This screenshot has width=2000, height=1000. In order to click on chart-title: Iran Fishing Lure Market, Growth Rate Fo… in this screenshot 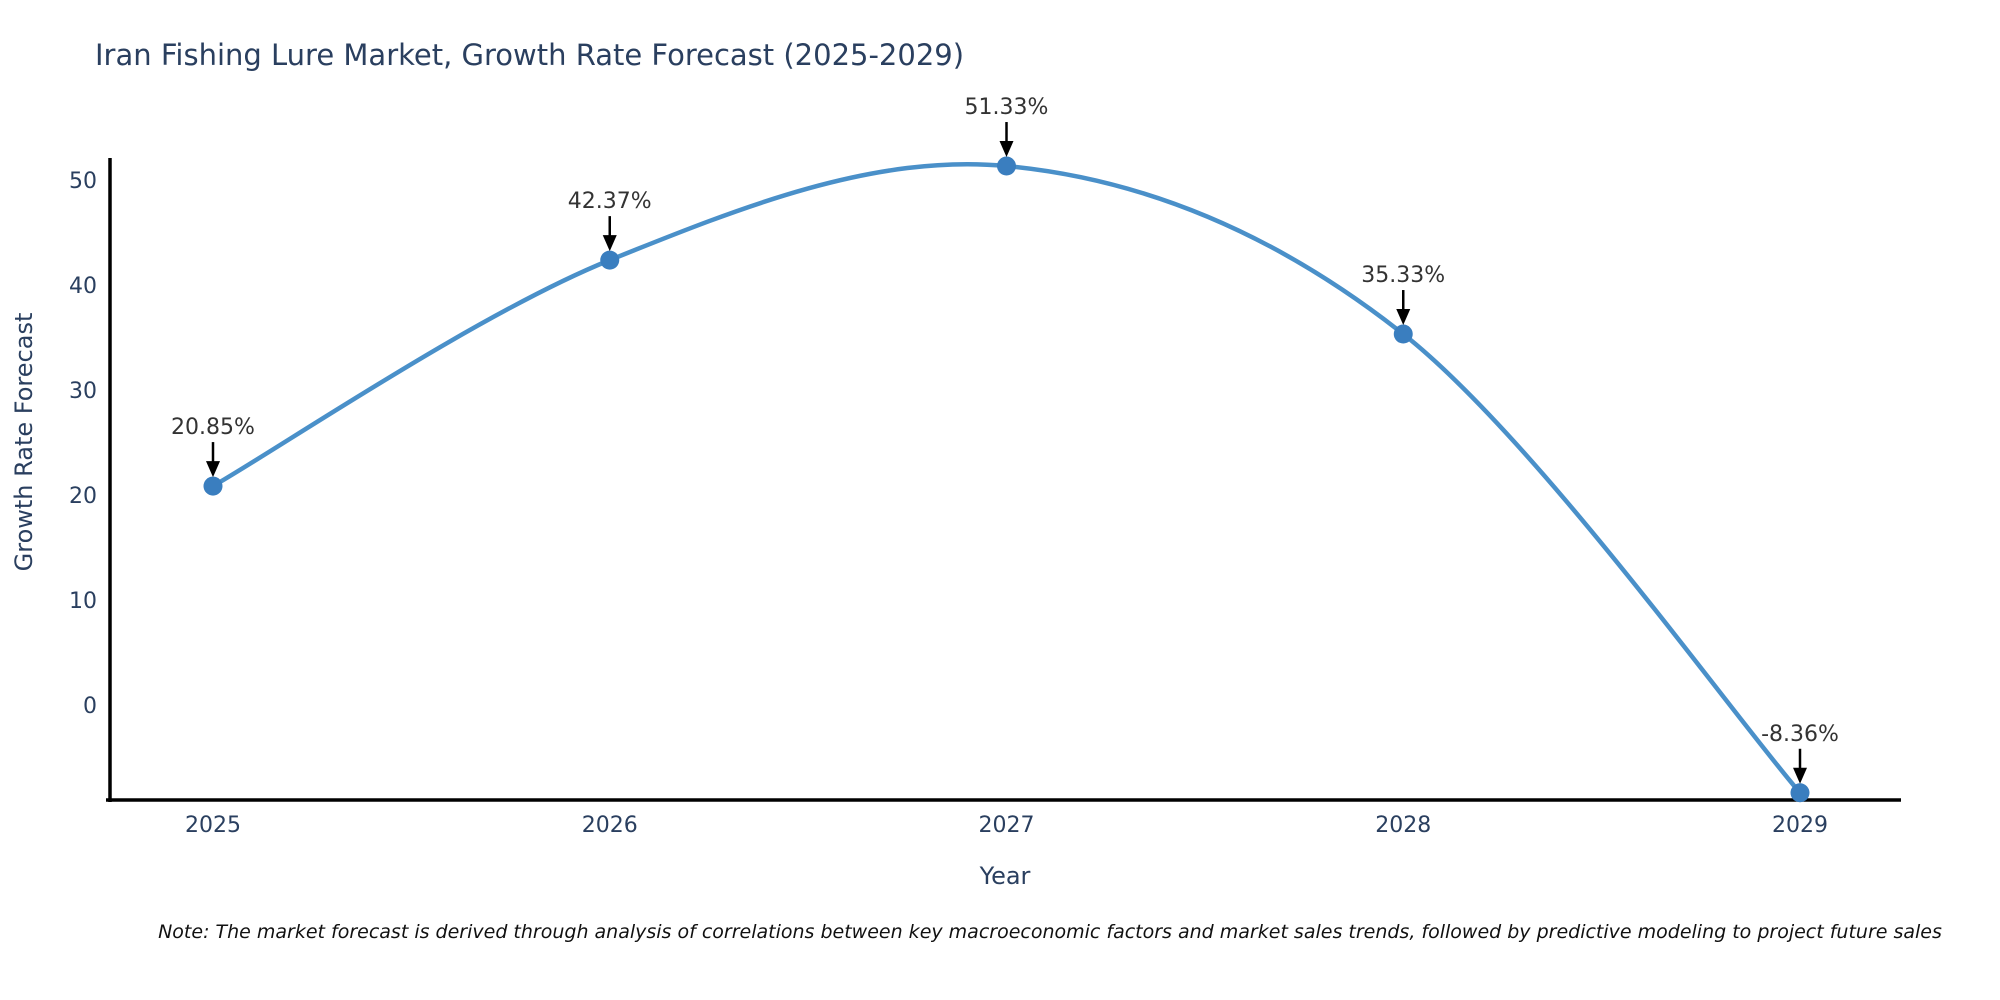, I will do `click(530, 55)`.